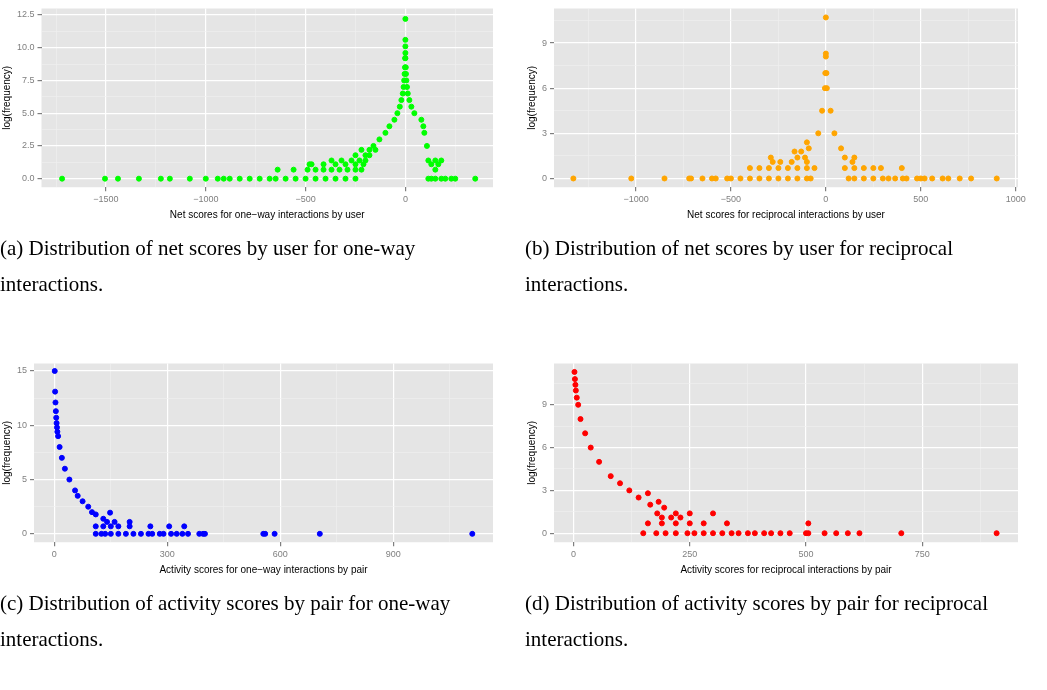  Describe the element at coordinates (167, 554) in the screenshot. I see `x-tick-label: 300` at that location.